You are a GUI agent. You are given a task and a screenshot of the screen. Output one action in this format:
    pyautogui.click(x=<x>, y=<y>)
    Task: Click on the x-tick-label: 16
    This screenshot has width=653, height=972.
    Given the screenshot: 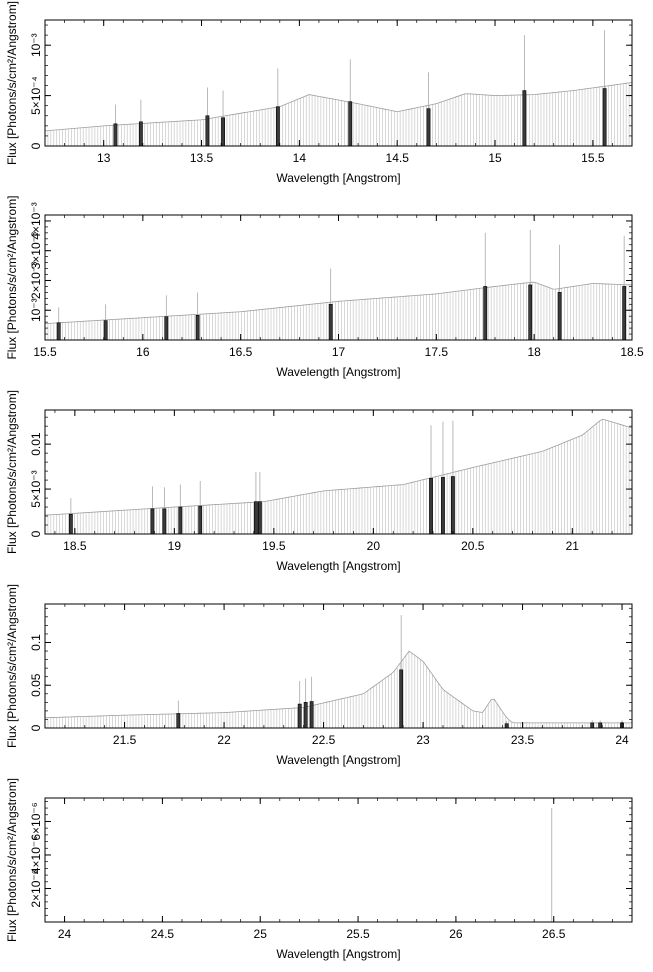 What is the action you would take?
    pyautogui.click(x=143, y=352)
    